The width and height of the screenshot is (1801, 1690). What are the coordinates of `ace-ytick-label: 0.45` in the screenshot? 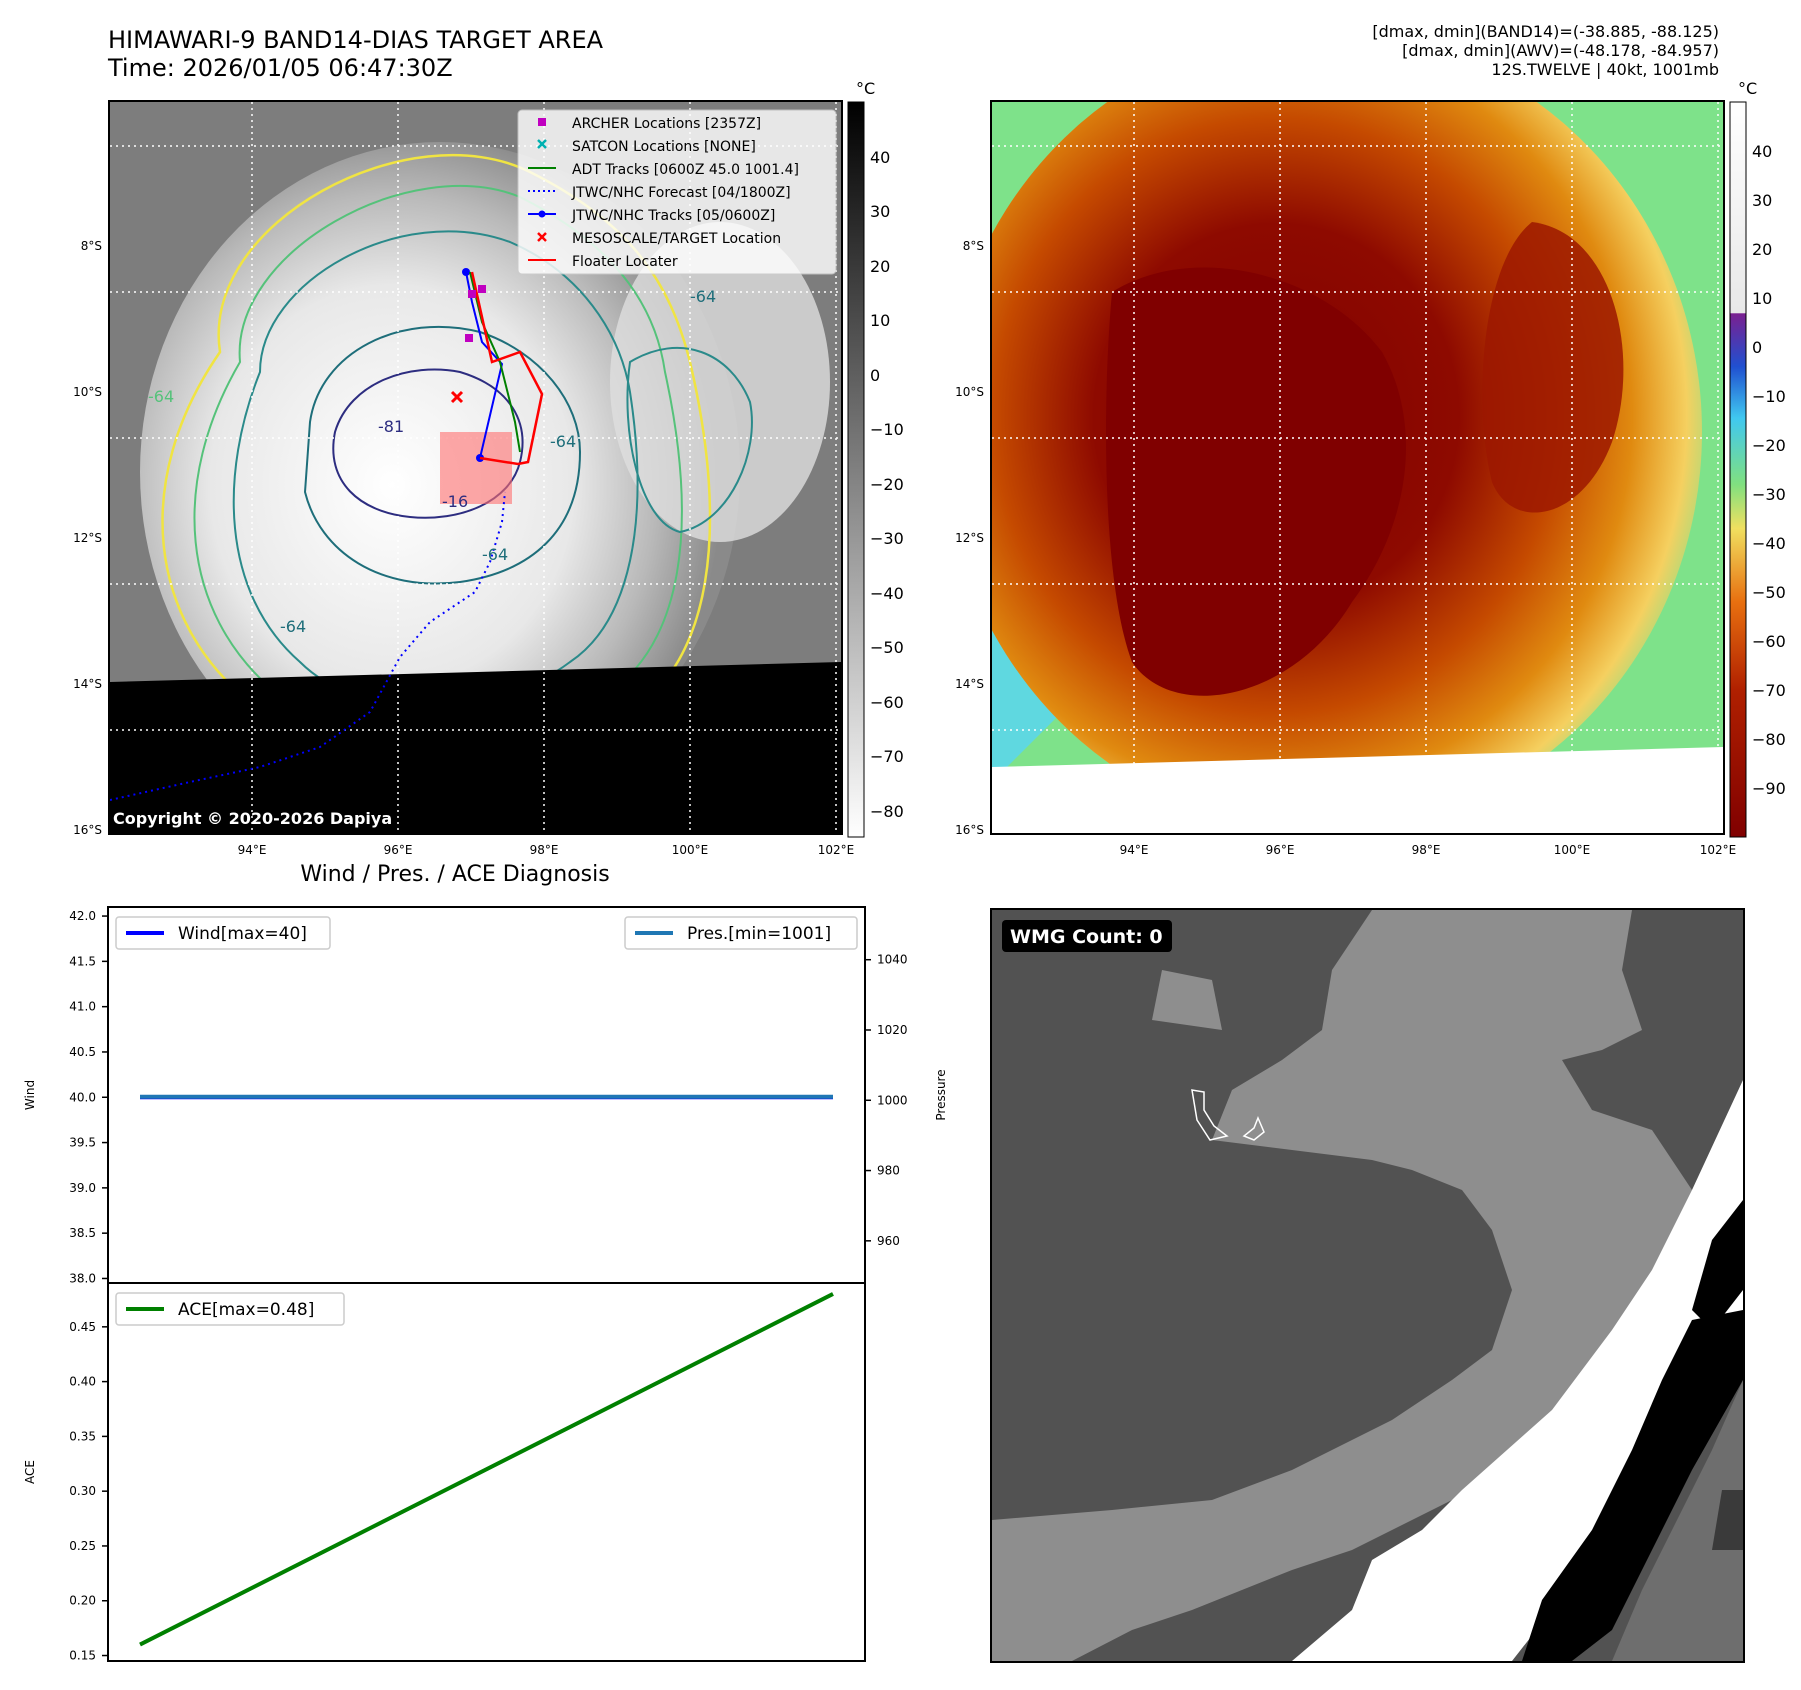 It's located at (82, 1327).